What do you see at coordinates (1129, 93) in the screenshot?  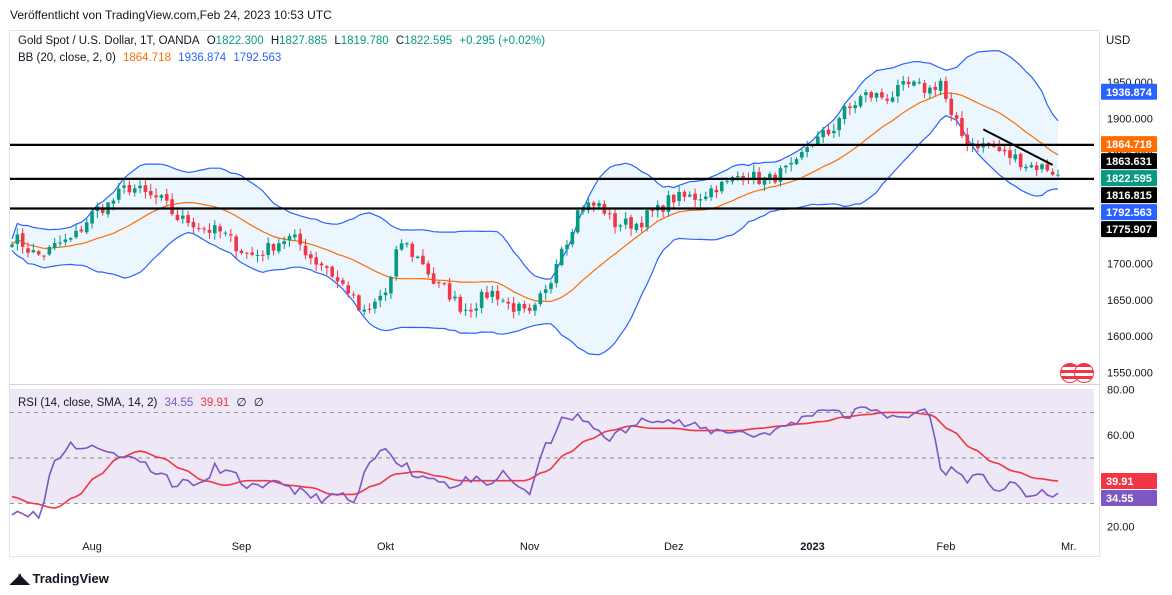 I see `price-badge-bb_upper: 1936.874` at bounding box center [1129, 93].